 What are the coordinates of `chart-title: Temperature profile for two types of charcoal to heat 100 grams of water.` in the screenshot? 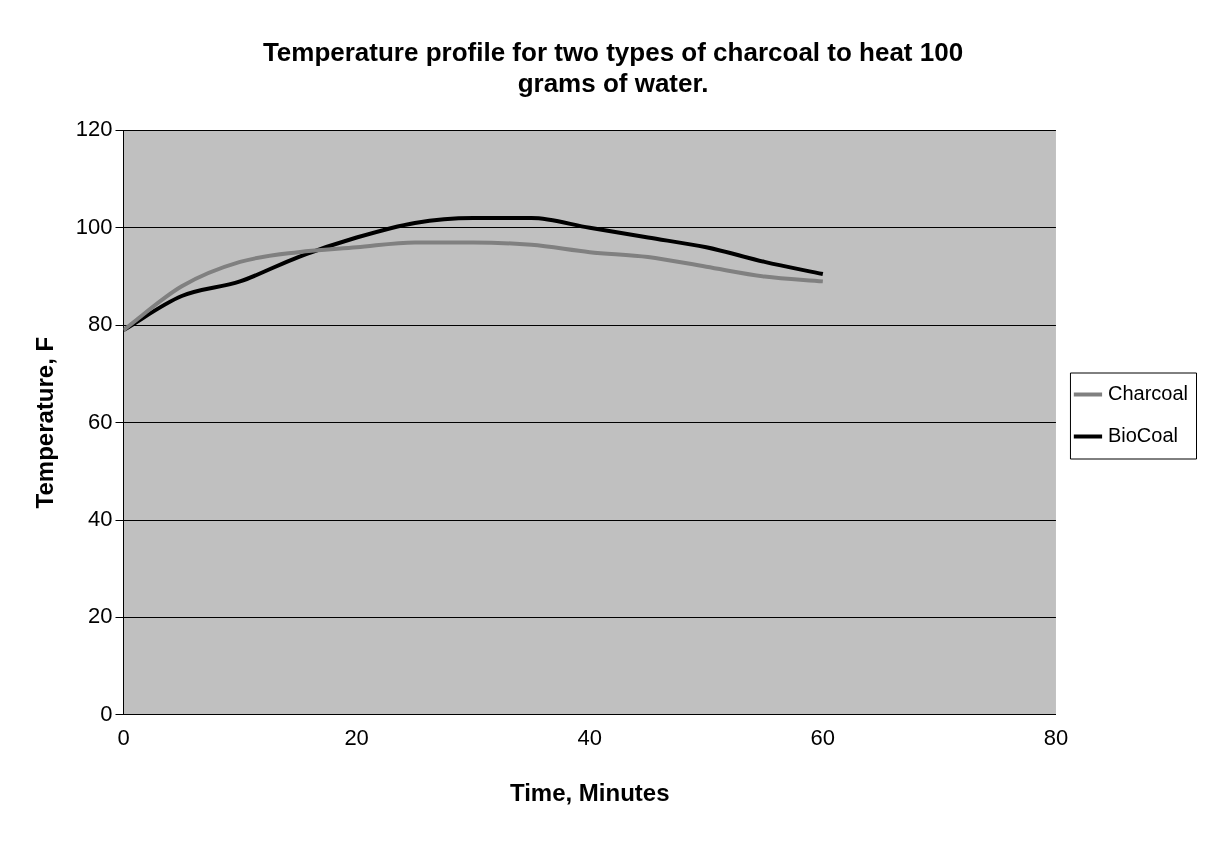 It's located at (613, 67).